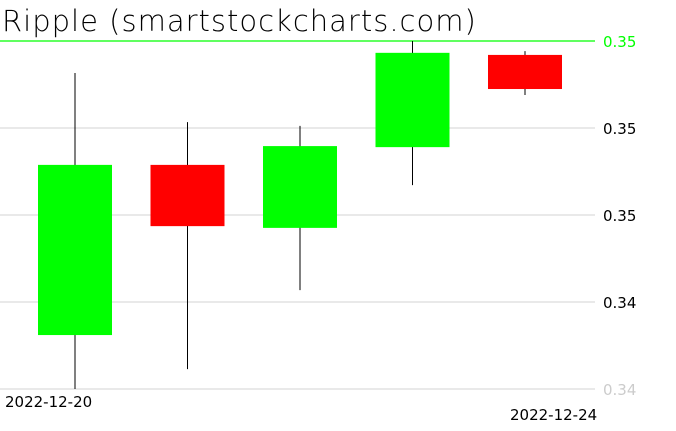 The image size is (676, 431). What do you see at coordinates (619, 42) in the screenshot?
I see `current-price-label: 0.35` at bounding box center [619, 42].